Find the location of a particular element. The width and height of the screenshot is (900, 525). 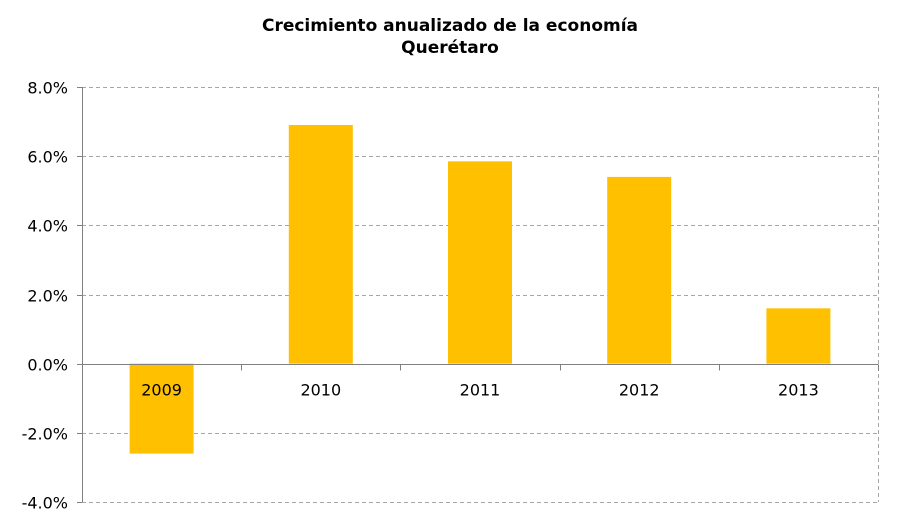

bar-2011 is located at coordinates (480, 262).